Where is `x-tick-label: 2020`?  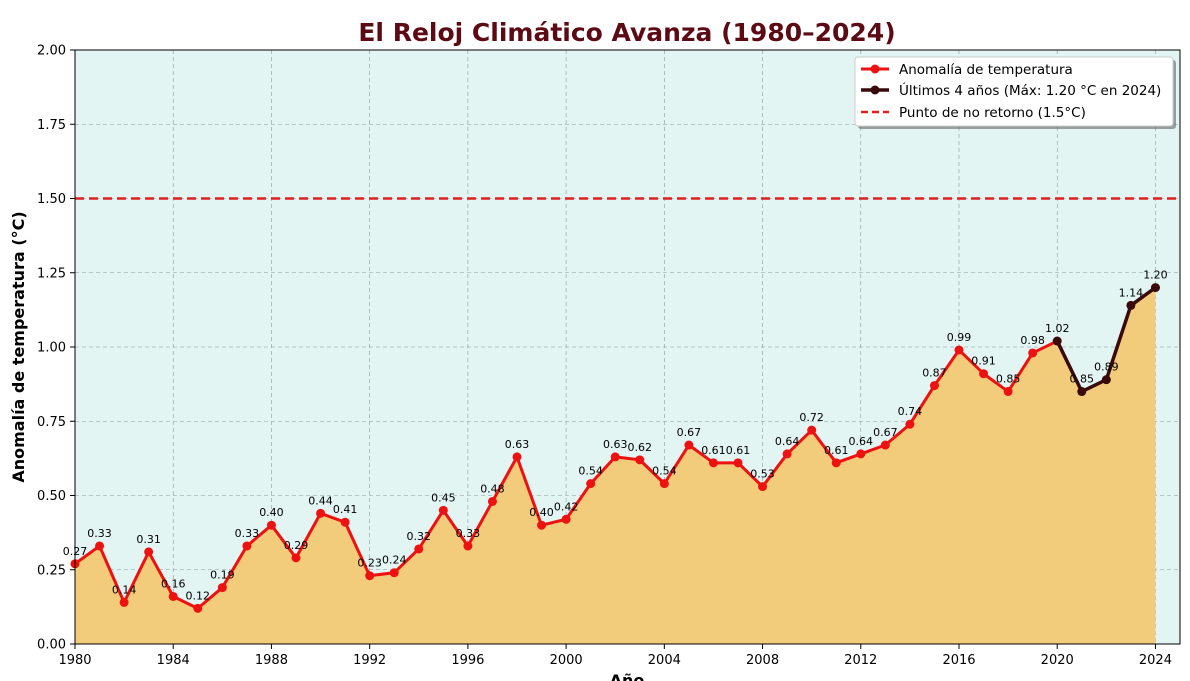
x-tick-label: 2020 is located at coordinates (1057, 660).